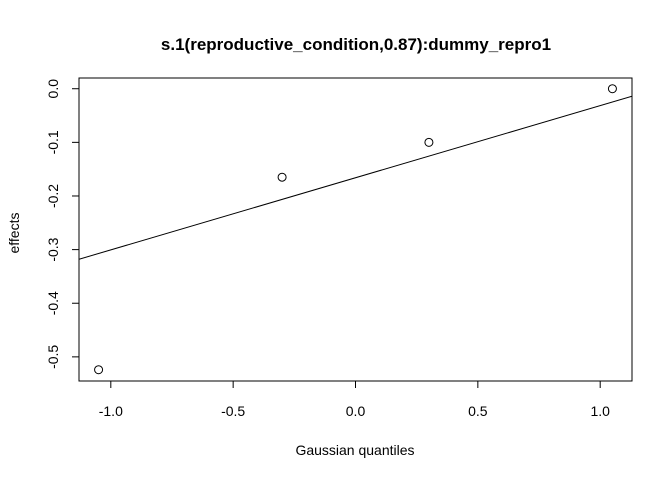 The width and height of the screenshot is (672, 480). Describe the element at coordinates (14, 233) in the screenshot. I see `y-axis-label: effects` at that location.